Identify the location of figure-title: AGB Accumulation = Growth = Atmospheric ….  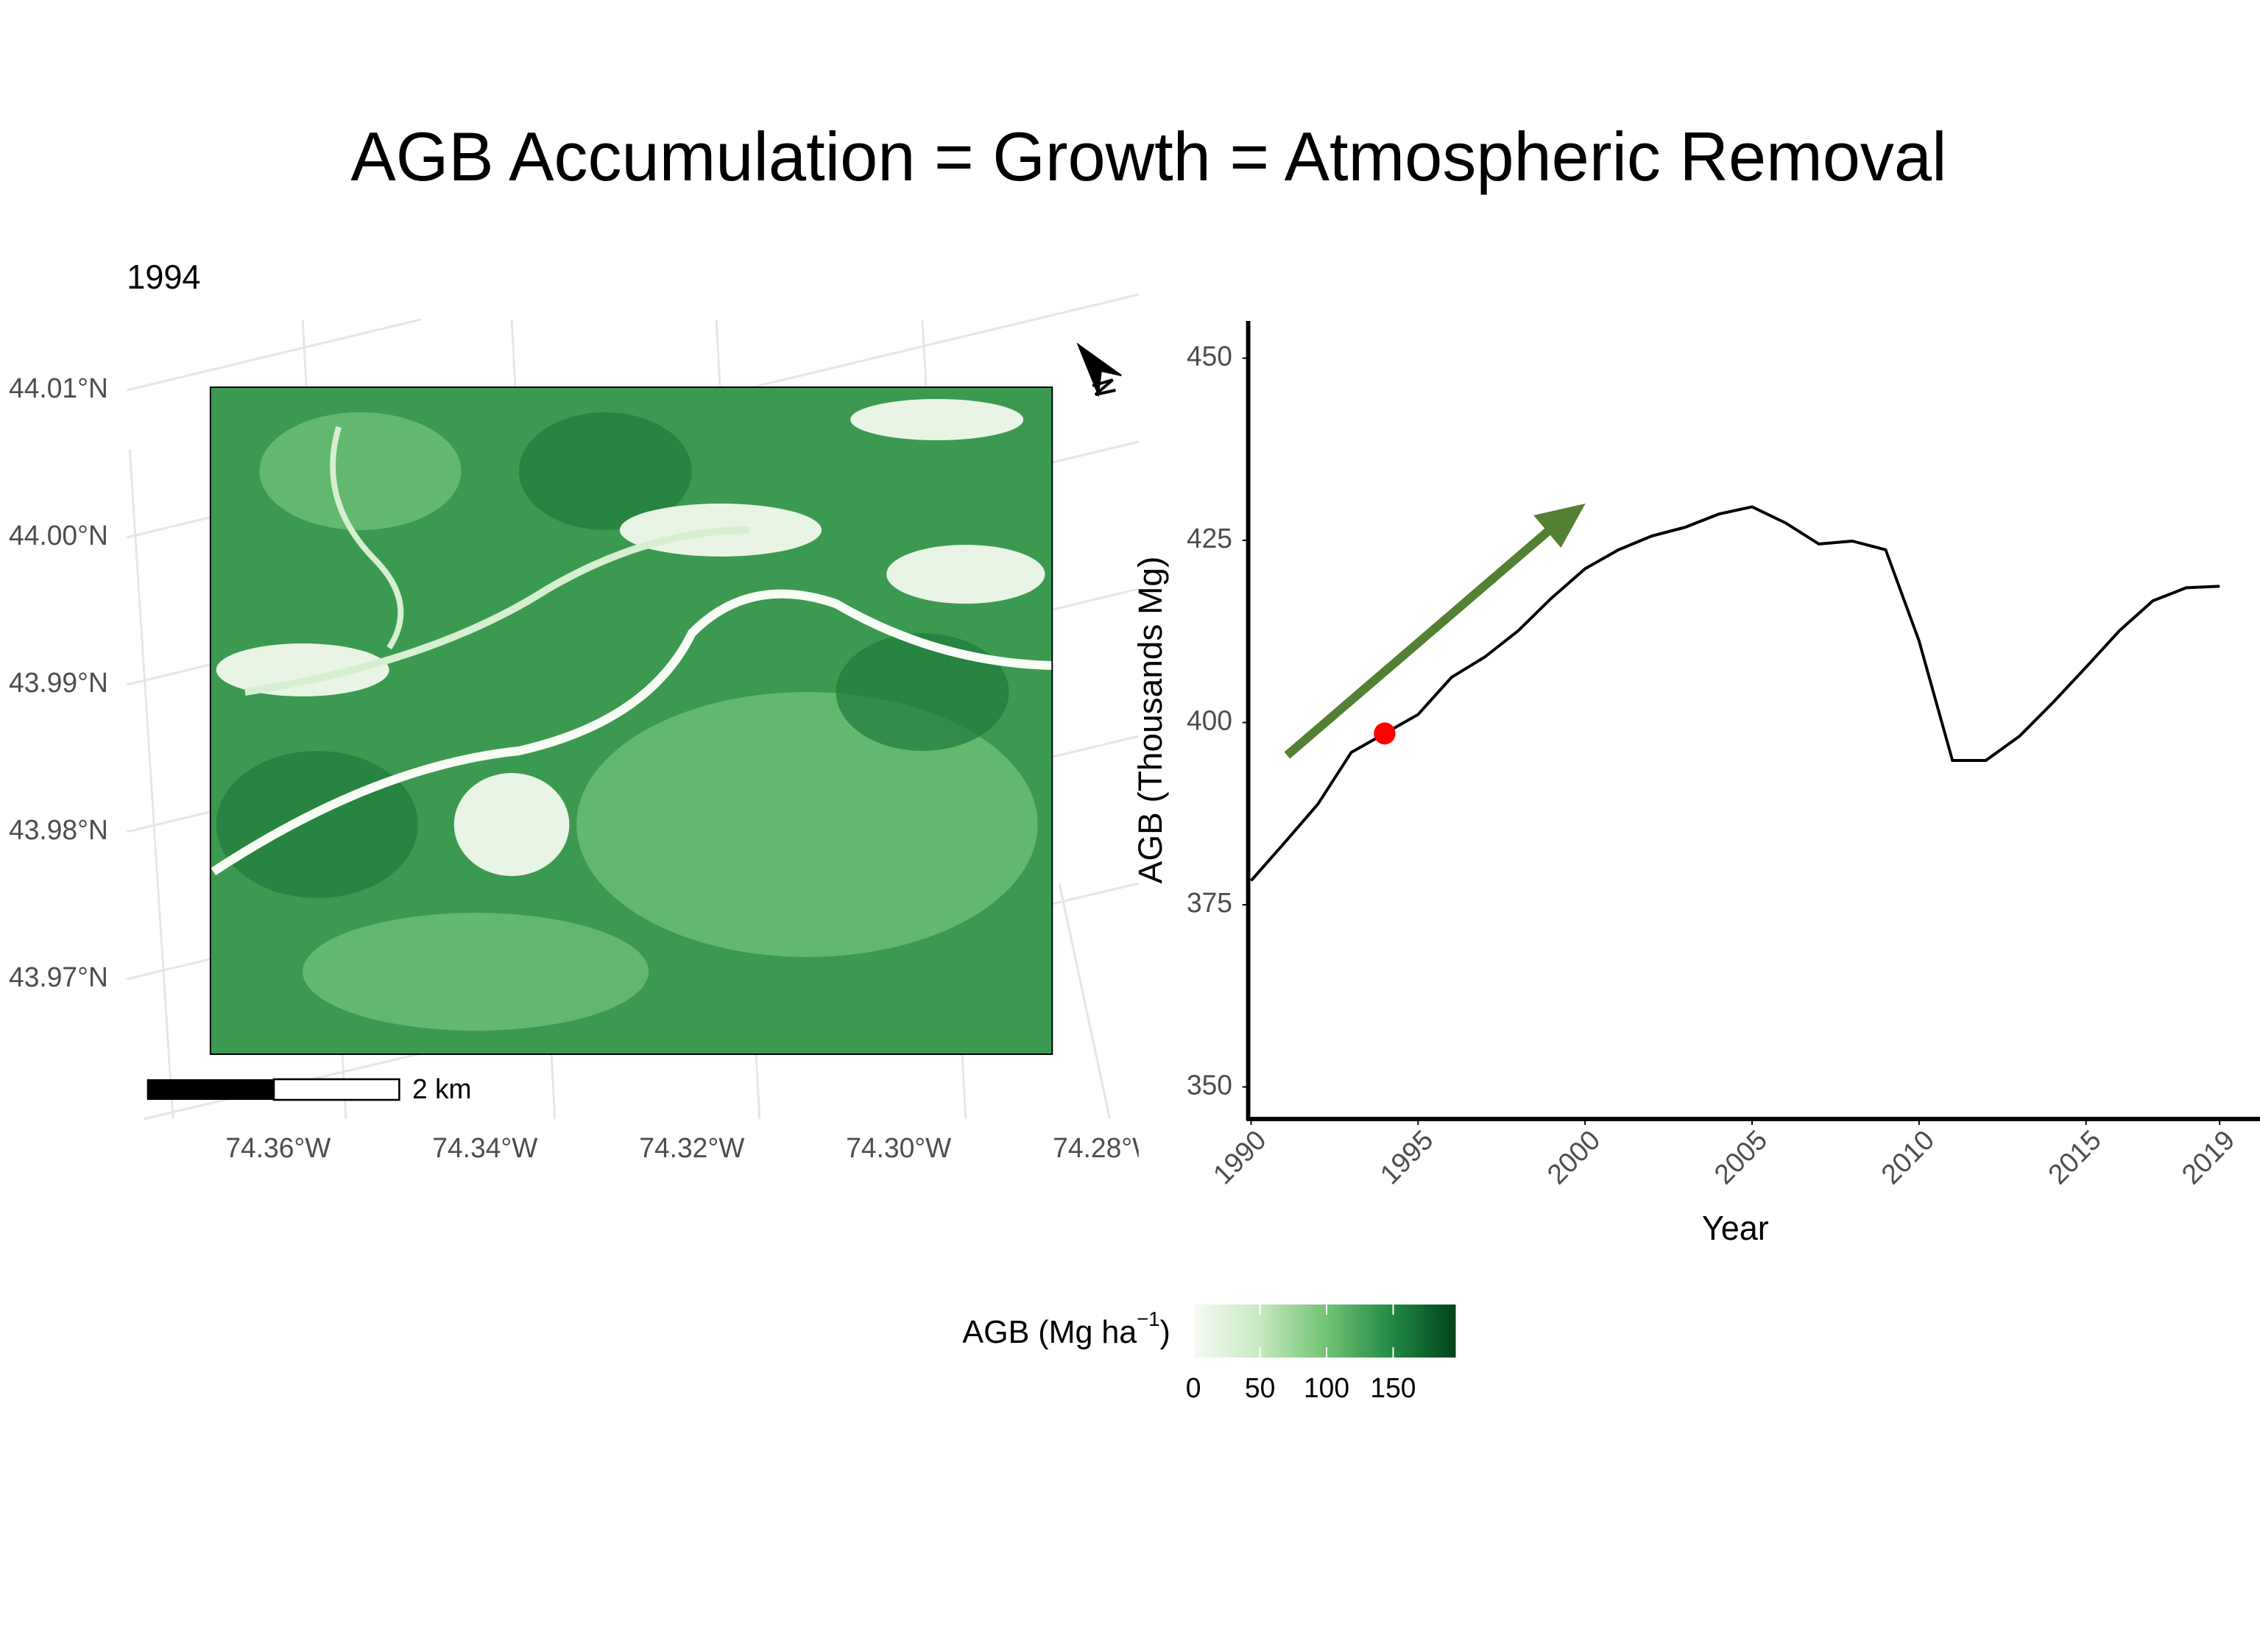
(1148, 156).